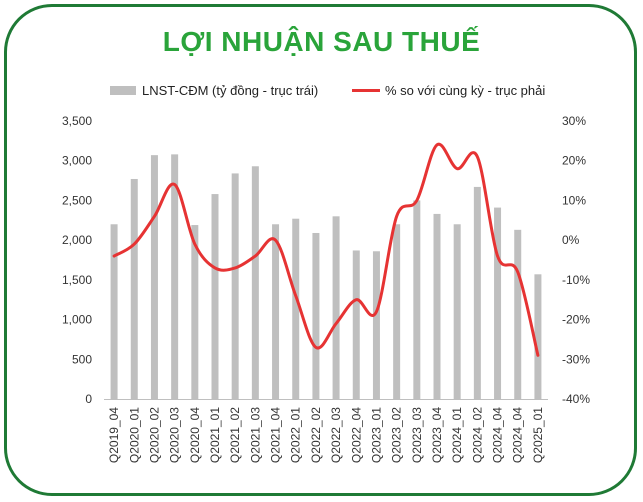  What do you see at coordinates (82, 359) in the screenshot?
I see `left-tick-label: 500` at bounding box center [82, 359].